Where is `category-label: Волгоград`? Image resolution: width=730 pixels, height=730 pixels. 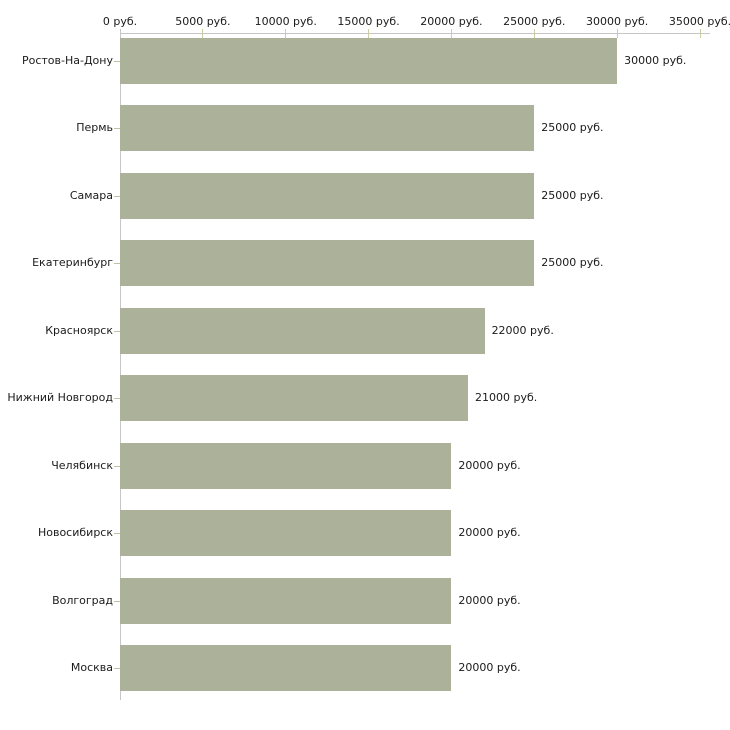
category-label: Волгоград is located at coordinates (82, 600).